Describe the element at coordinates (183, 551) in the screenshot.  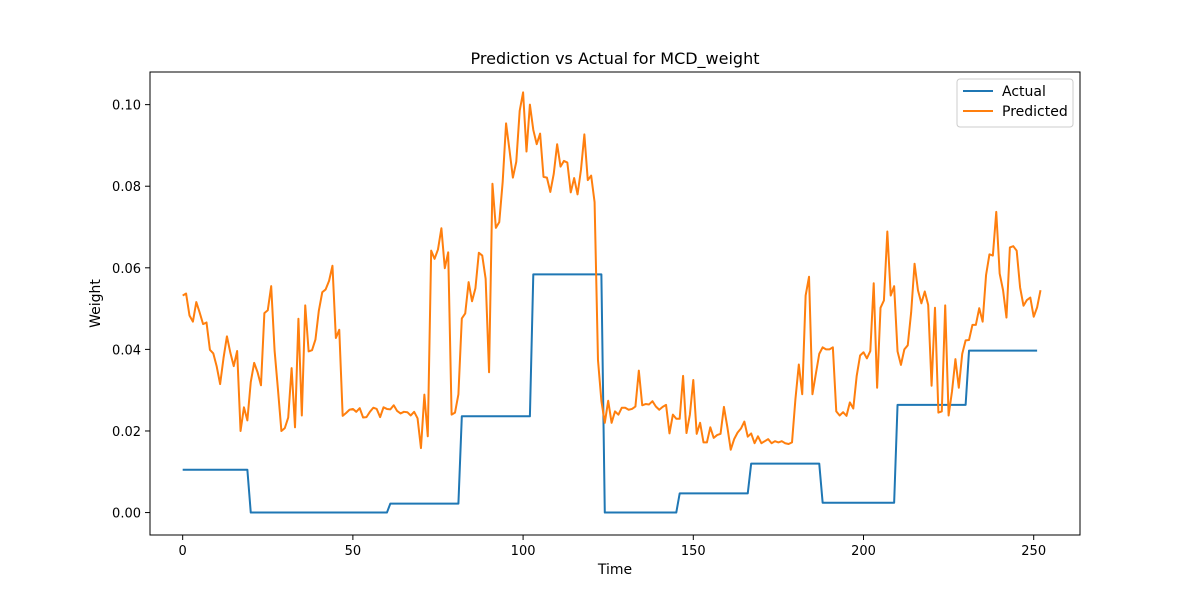
I see `x-tick-label: 0` at that location.